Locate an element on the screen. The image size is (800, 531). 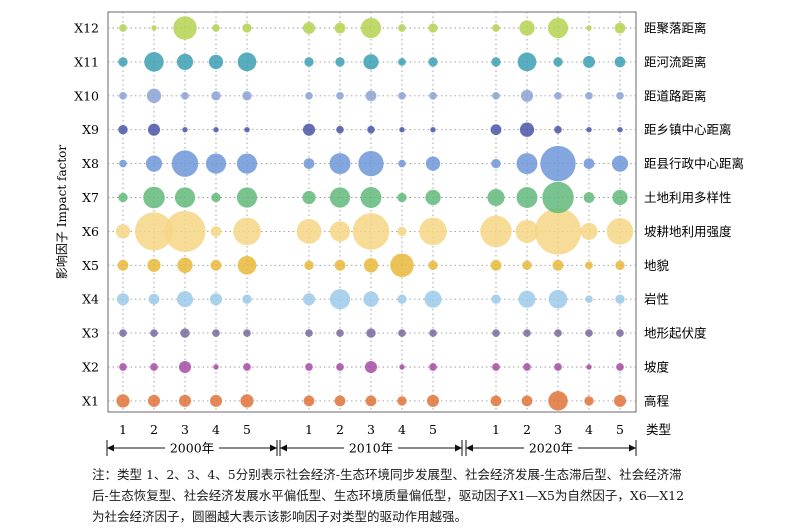
bubble-X12-c14 is located at coordinates (589, 28).